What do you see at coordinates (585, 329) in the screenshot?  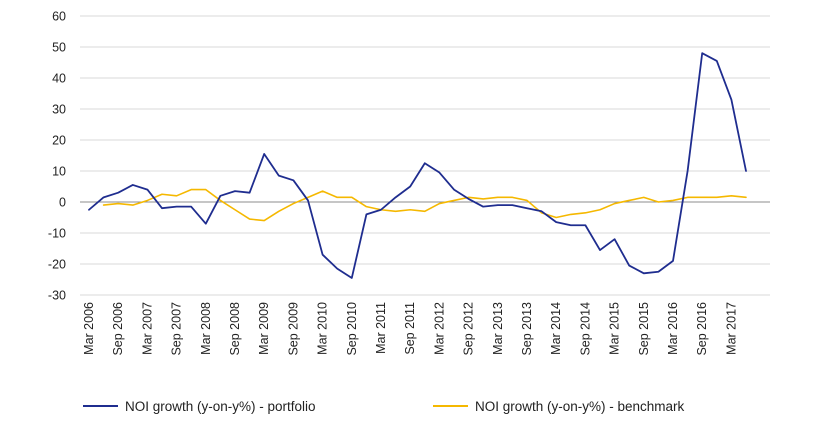 I see `x-tick-label: Sep 2014` at bounding box center [585, 329].